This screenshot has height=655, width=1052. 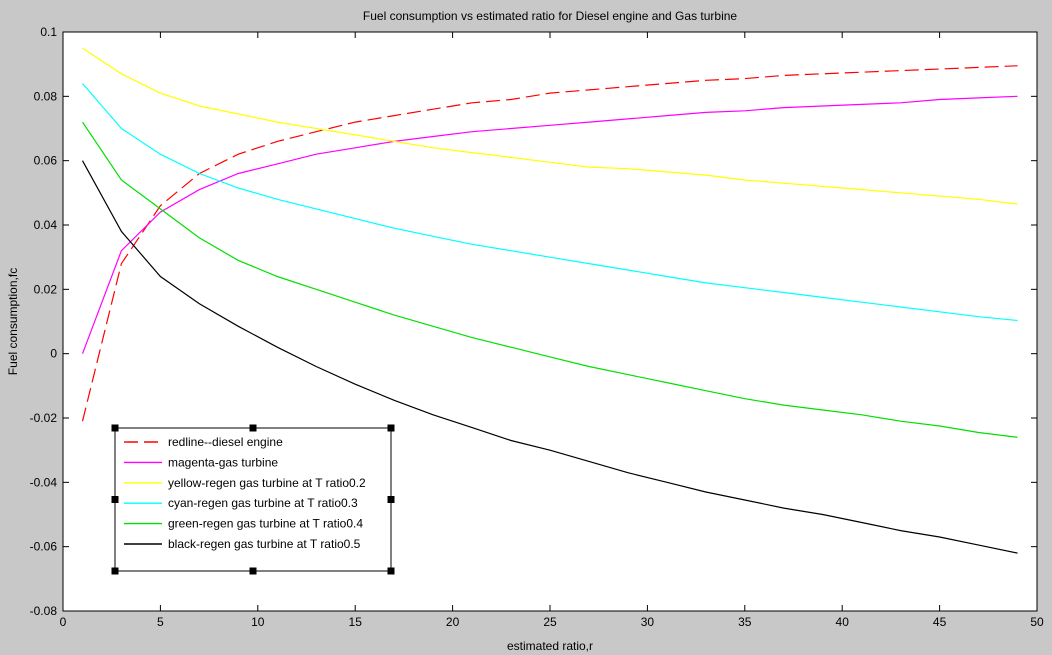 I want to click on legend-label-5: black-regen gas turbine at T ratio0.5, so click(x=264, y=544).